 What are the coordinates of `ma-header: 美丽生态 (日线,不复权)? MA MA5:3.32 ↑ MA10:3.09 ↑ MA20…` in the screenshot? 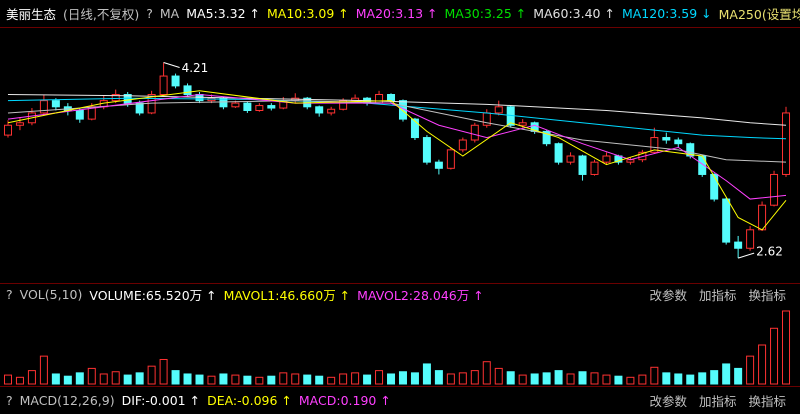 It's located at (400, 14).